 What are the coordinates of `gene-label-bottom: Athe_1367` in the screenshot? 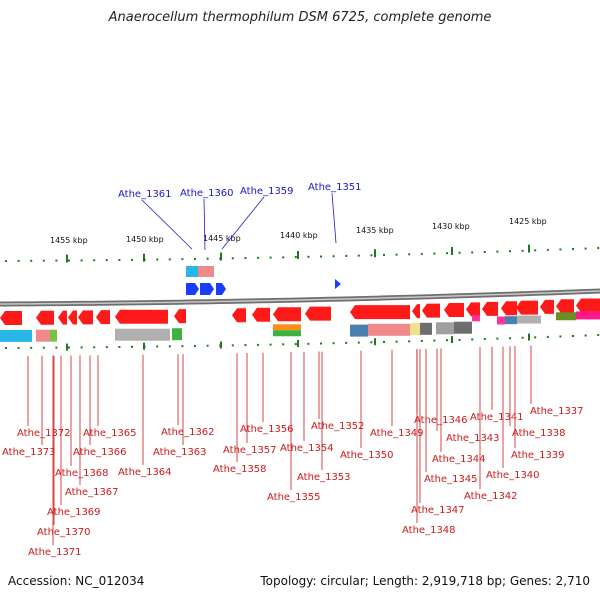 It's located at (92, 492).